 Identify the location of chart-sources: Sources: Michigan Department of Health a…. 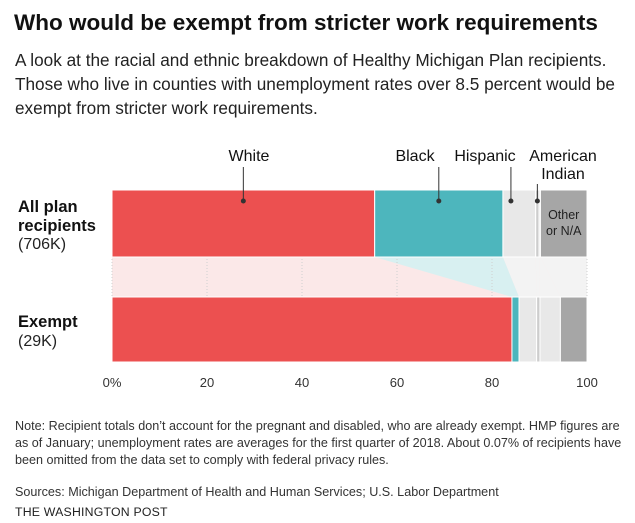
(257, 492).